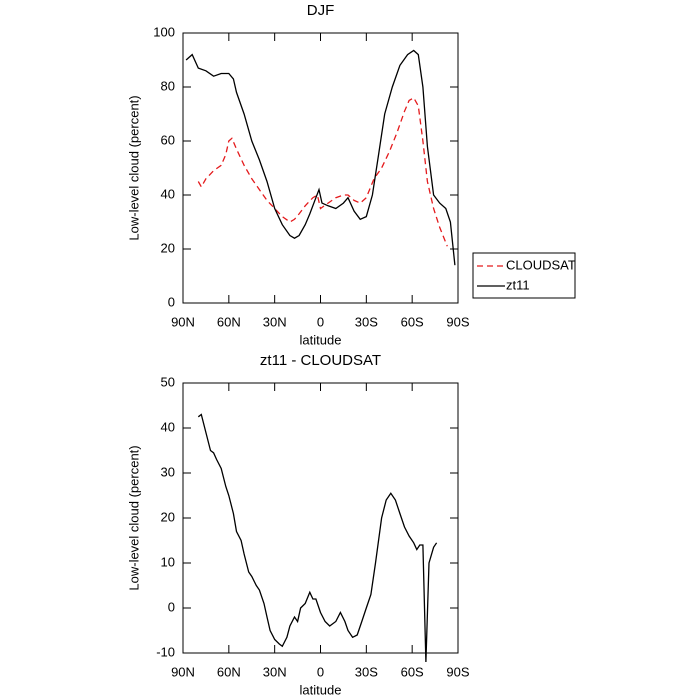 The height and width of the screenshot is (700, 700). What do you see at coordinates (165, 651) in the screenshot?
I see `y-tick-label: -10` at bounding box center [165, 651].